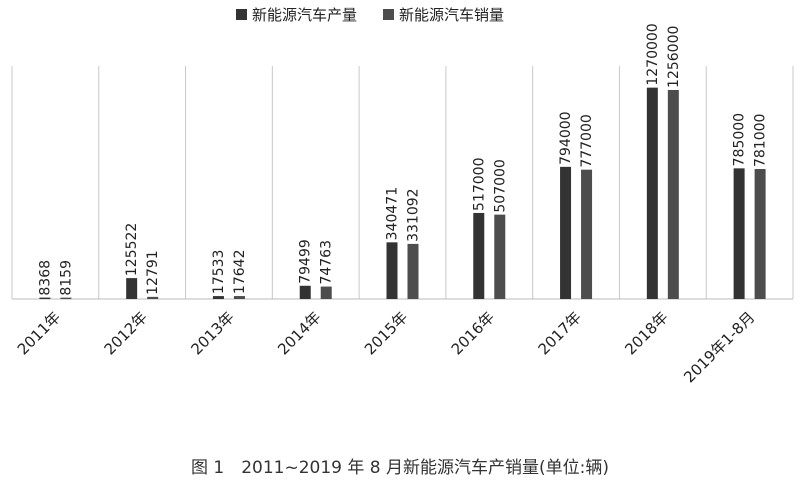 The image size is (800, 487). What do you see at coordinates (212, 333) in the screenshot?
I see `x-tick-label: 2013年` at bounding box center [212, 333].